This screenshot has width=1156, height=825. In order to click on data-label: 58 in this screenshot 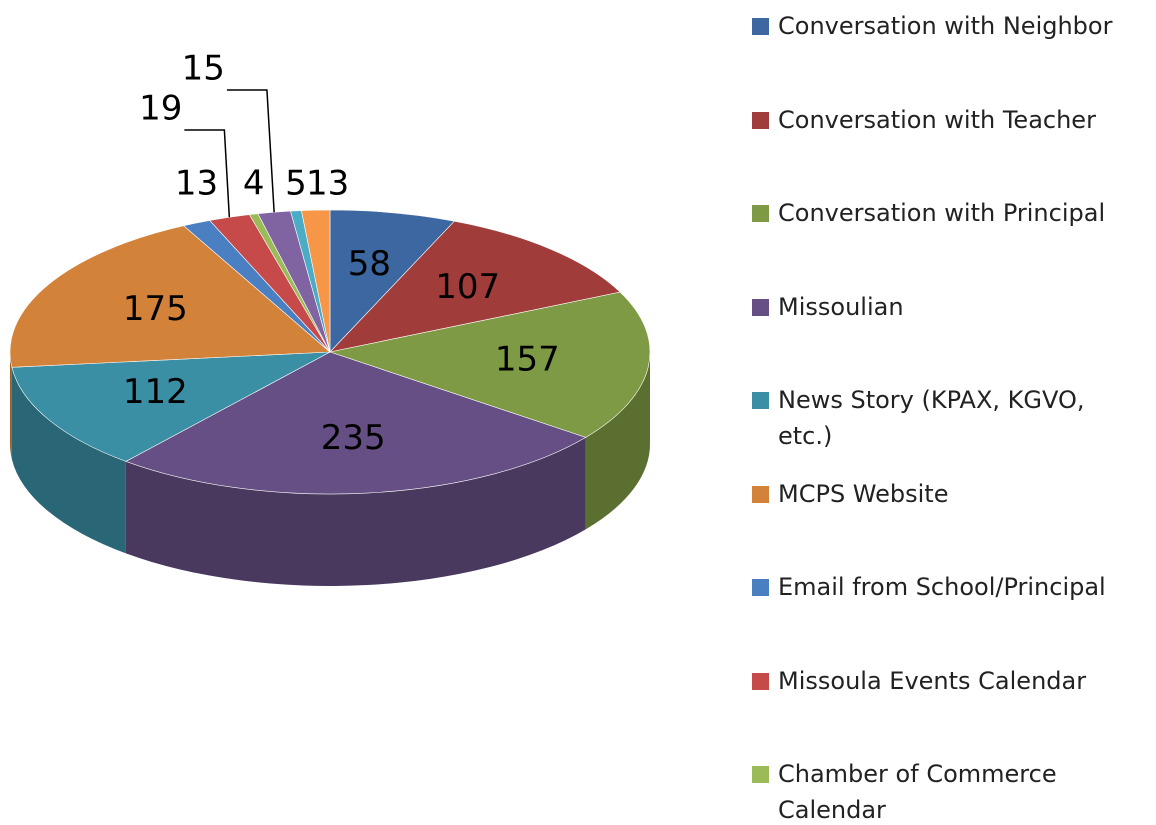, I will do `click(369, 264)`.